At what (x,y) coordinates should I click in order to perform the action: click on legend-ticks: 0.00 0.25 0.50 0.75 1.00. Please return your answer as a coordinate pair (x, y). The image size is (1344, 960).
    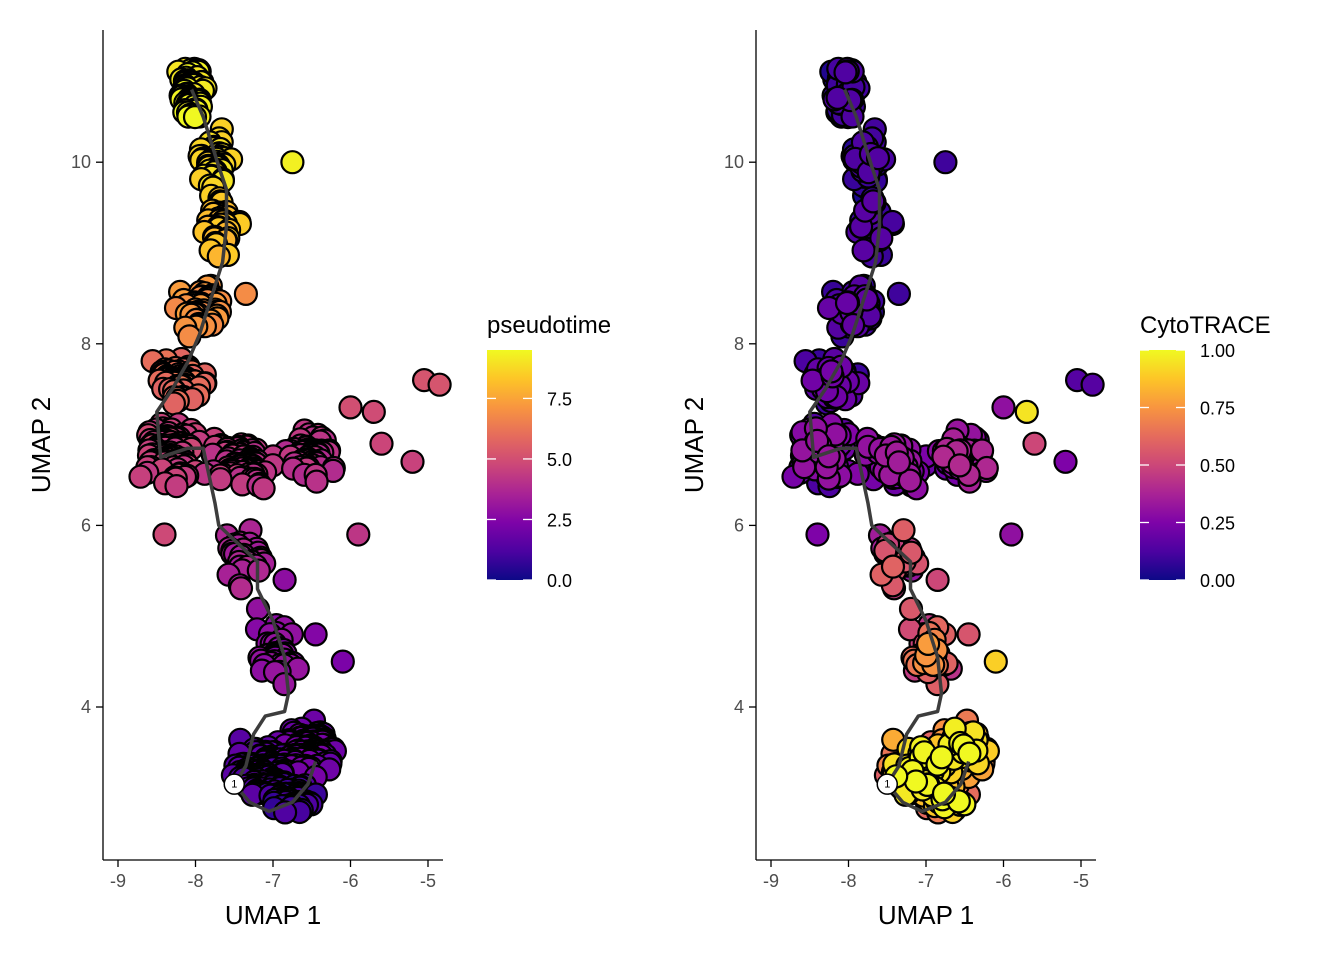
    Looking at the image, I should click on (1187, 466).